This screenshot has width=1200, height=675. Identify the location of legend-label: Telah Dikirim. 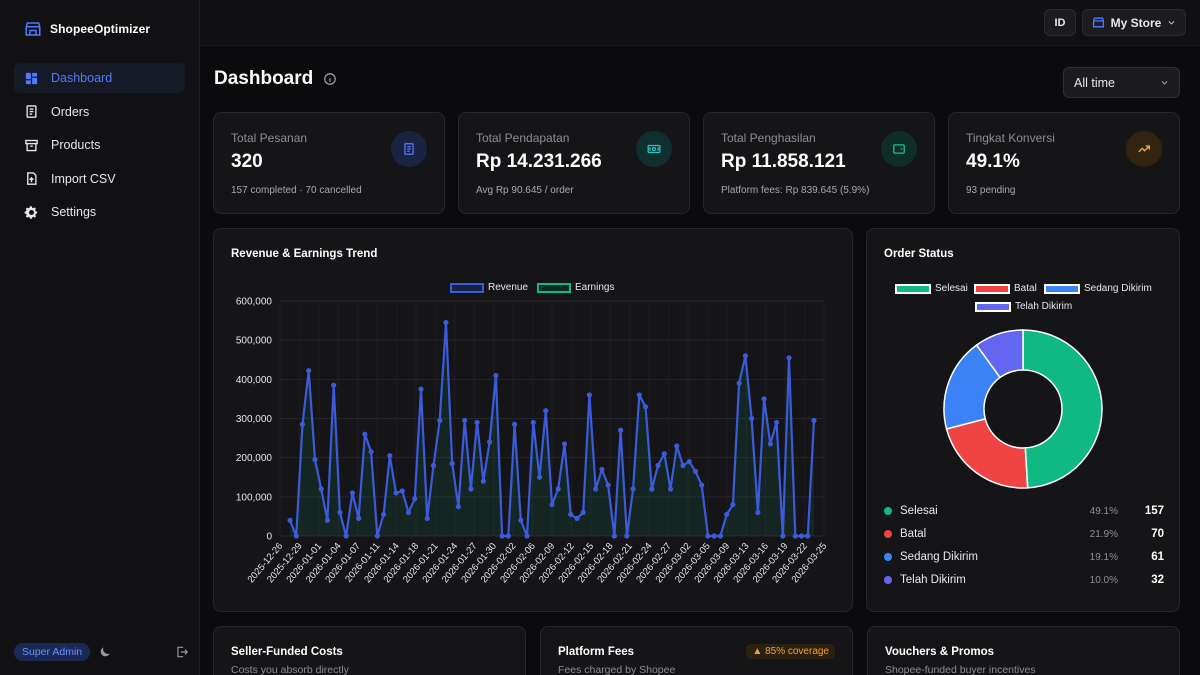
(1044, 306).